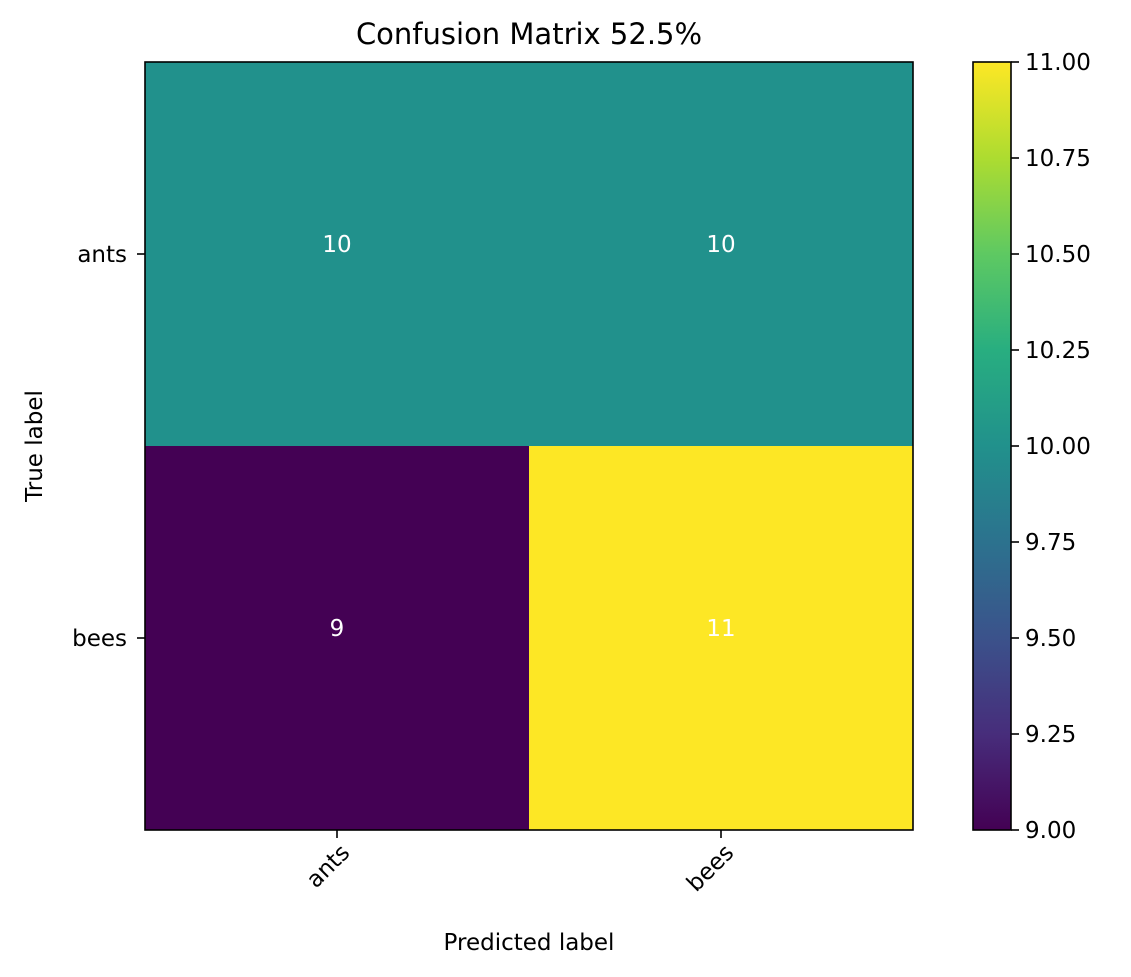 This screenshot has height=977, width=1131. Describe the element at coordinates (520, 863) in the screenshot. I see `x-axis-ticks: ants bees` at that location.